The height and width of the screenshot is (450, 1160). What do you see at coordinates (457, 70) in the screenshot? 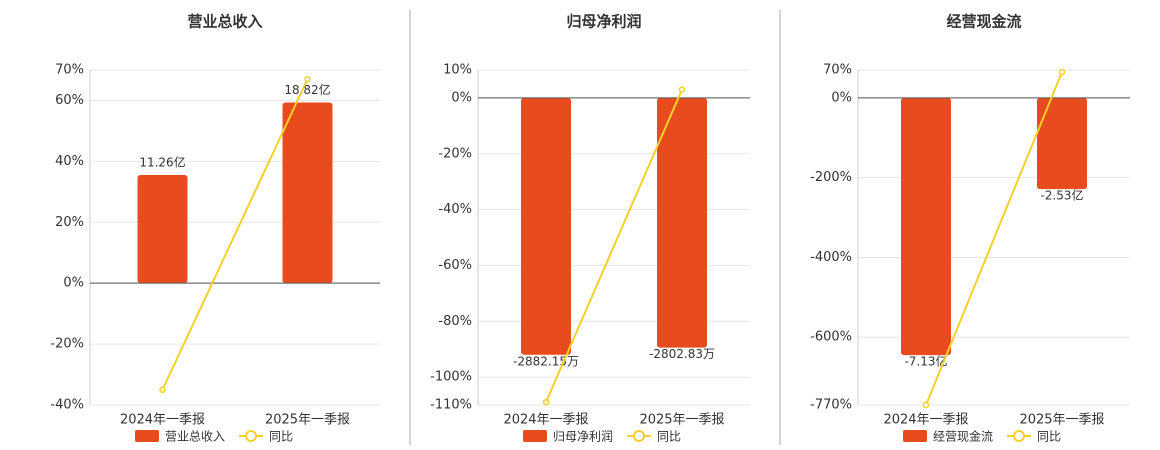
I see `y-tick-label: 10%` at bounding box center [457, 70].